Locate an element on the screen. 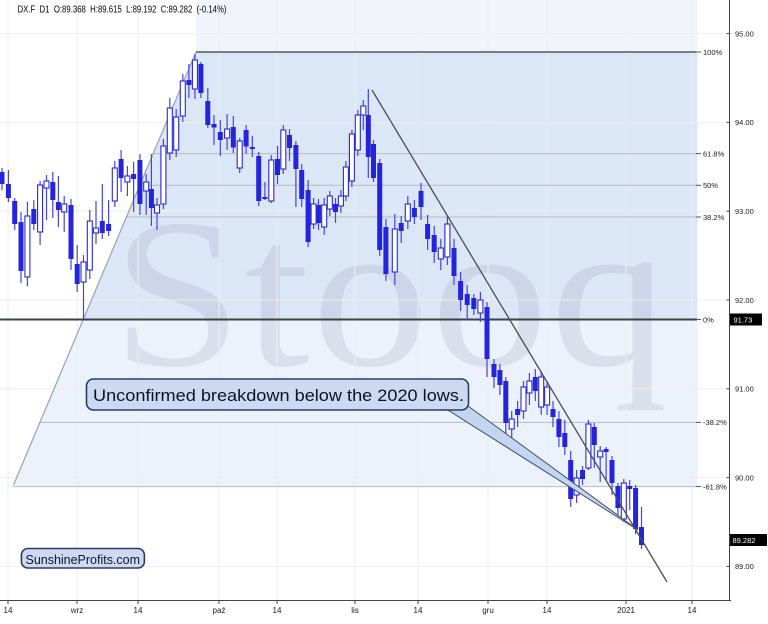 The image size is (768, 624). svg-text: paź is located at coordinates (219, 610).